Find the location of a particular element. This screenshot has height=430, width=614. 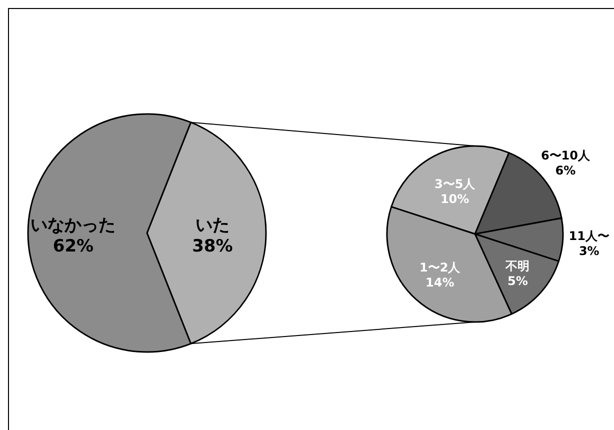

data-label: 3% is located at coordinates (589, 251).